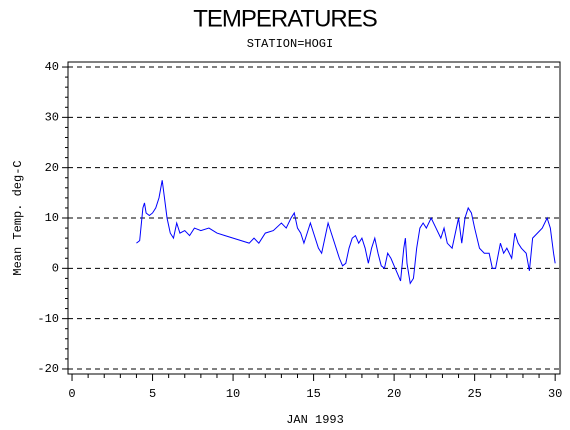 The image size is (570, 430). I want to click on x-axis-label: JAN 1993, so click(315, 420).